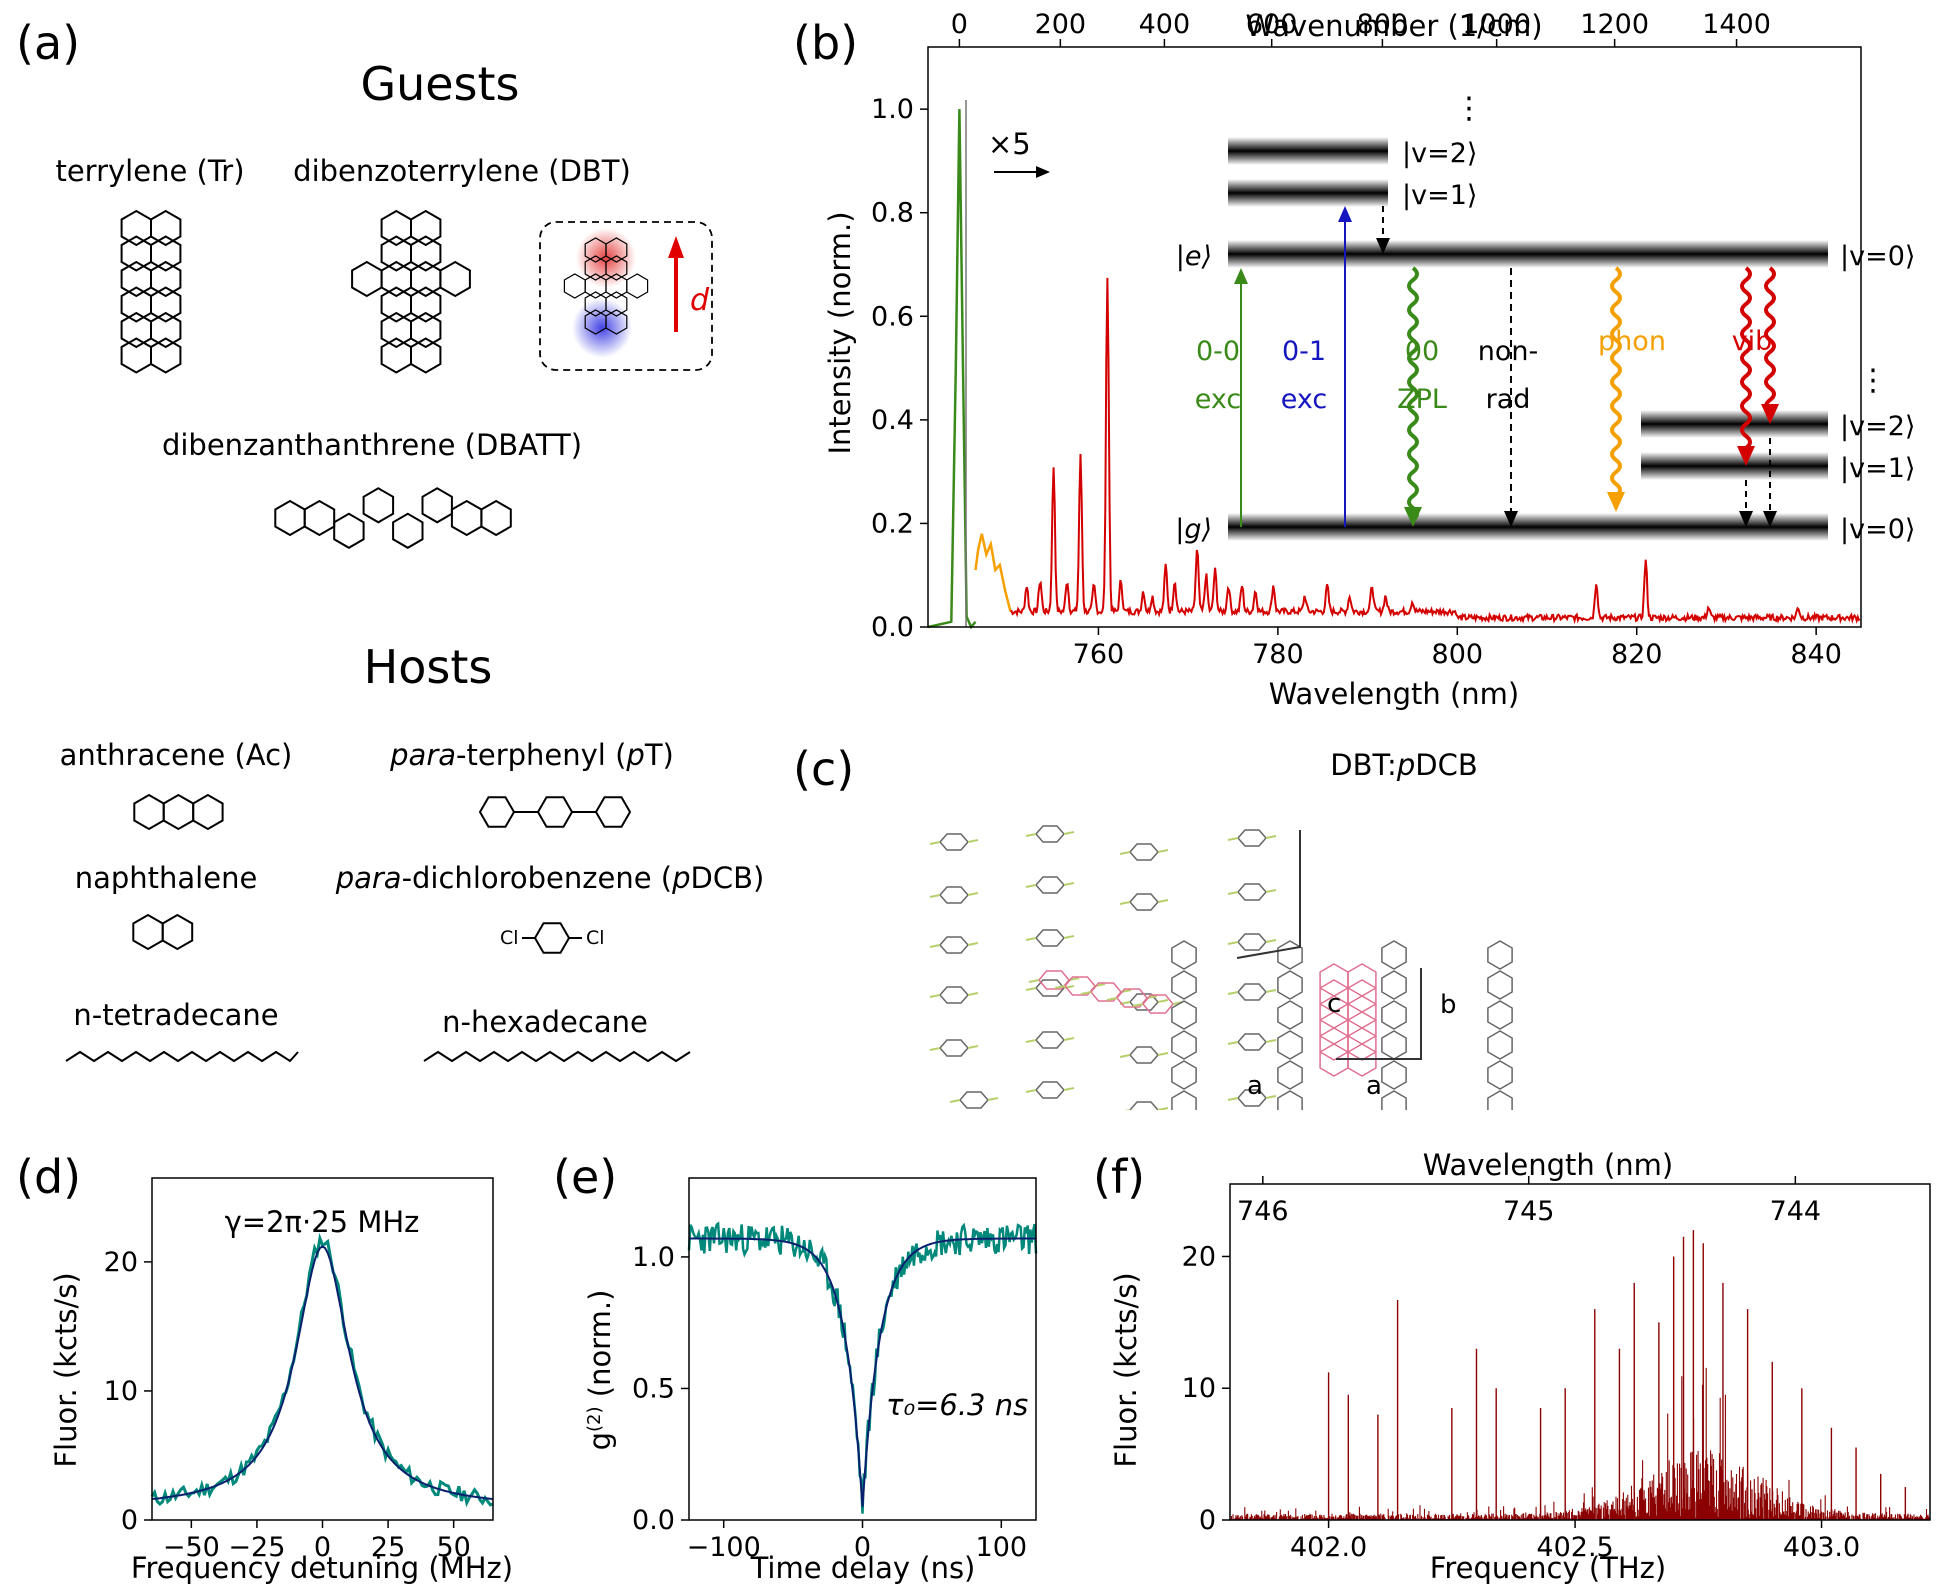 The width and height of the screenshot is (1949, 1594). I want to click on f-y-label: Fluor. (kcts/s), so click(1126, 1369).